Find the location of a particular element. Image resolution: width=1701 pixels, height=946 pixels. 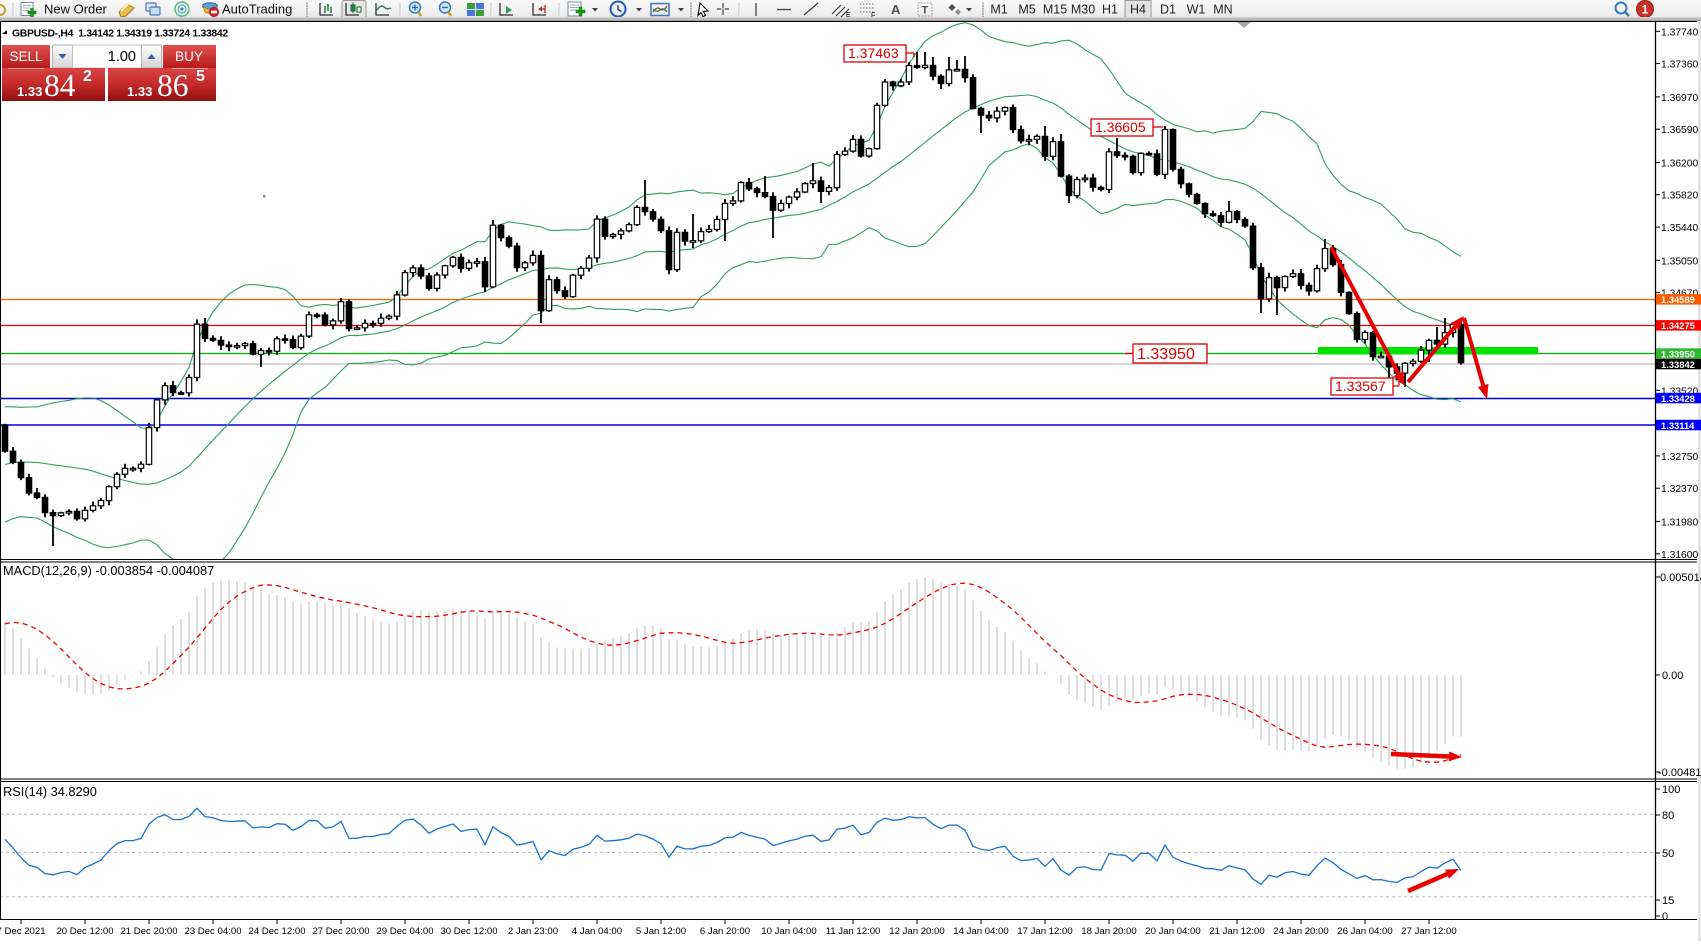

svg-text: M30 is located at coordinates (1083, 10).